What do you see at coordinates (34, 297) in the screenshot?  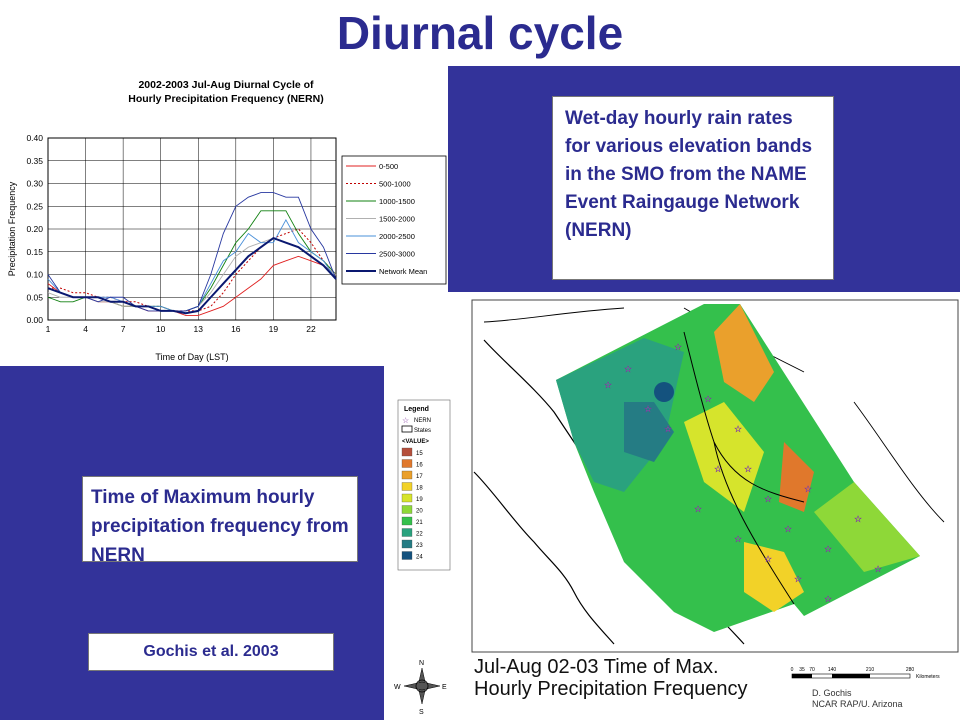 I see `y-tick-label: 0.05` at bounding box center [34, 297].